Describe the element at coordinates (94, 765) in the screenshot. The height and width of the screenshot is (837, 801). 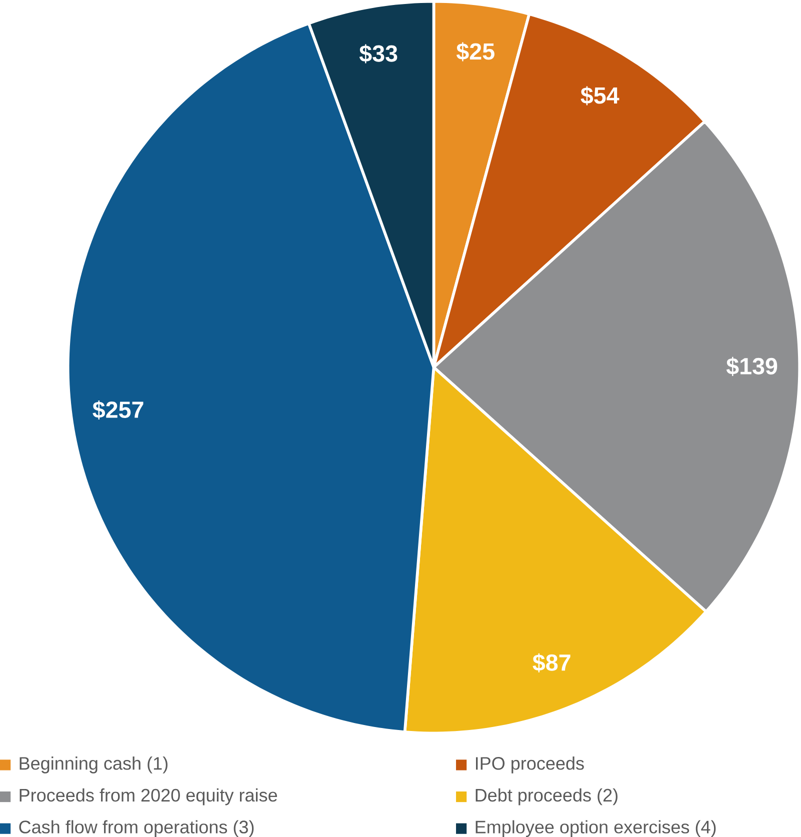
I see `legend-label: Beginning cash (1)` at that location.